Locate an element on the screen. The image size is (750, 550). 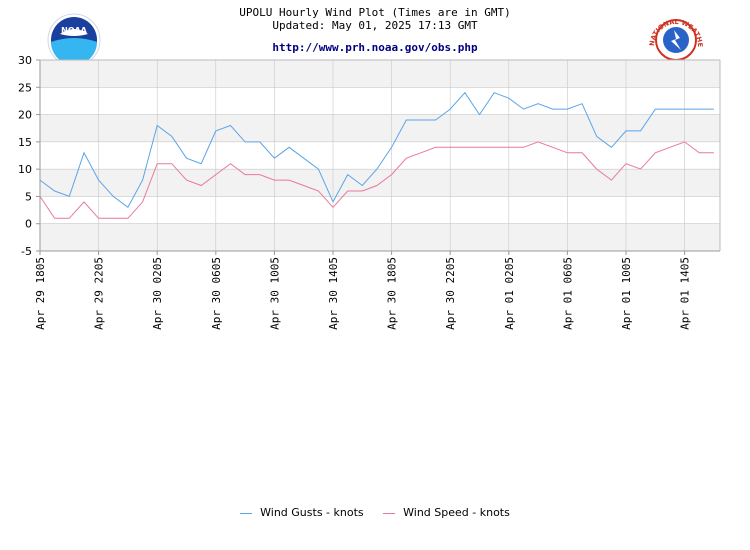
x-tick-label: Apr 01 1005 is located at coordinates (626, 293).